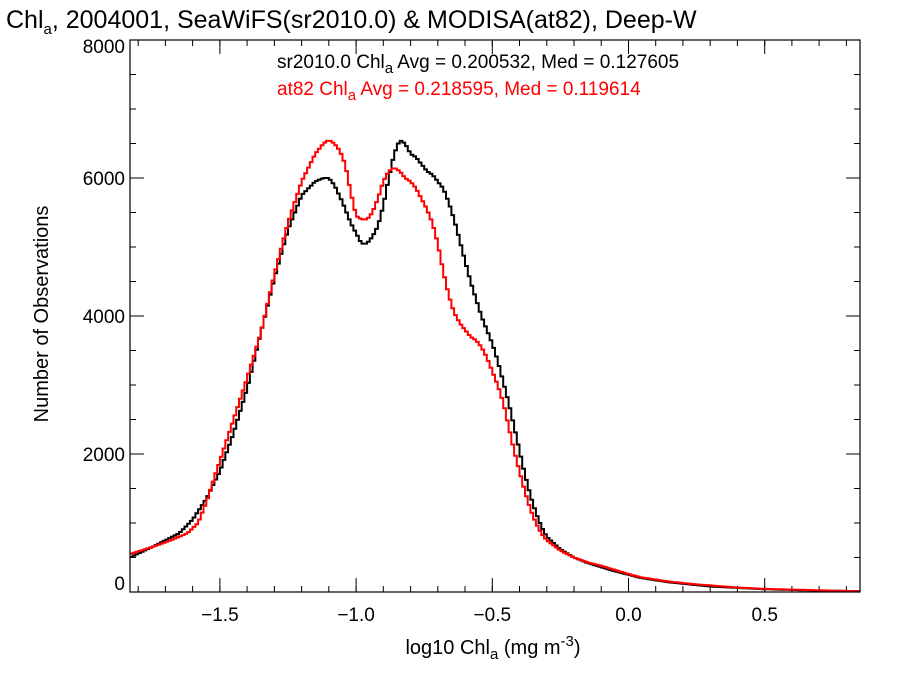 Image resolution: width=900 pixels, height=675 pixels. What do you see at coordinates (529, 648) in the screenshot?
I see `x-axis-label-mid: (mg m` at bounding box center [529, 648].